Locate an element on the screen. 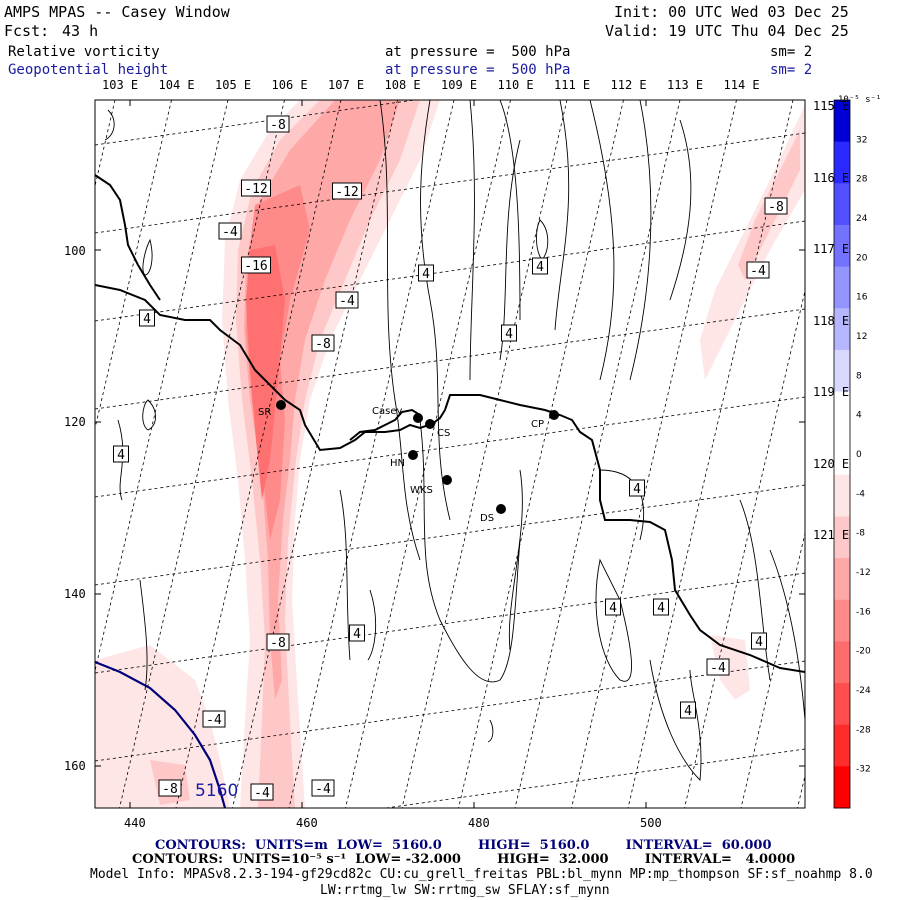  colorbar-tick-label: -28 is located at coordinates (863, 730).